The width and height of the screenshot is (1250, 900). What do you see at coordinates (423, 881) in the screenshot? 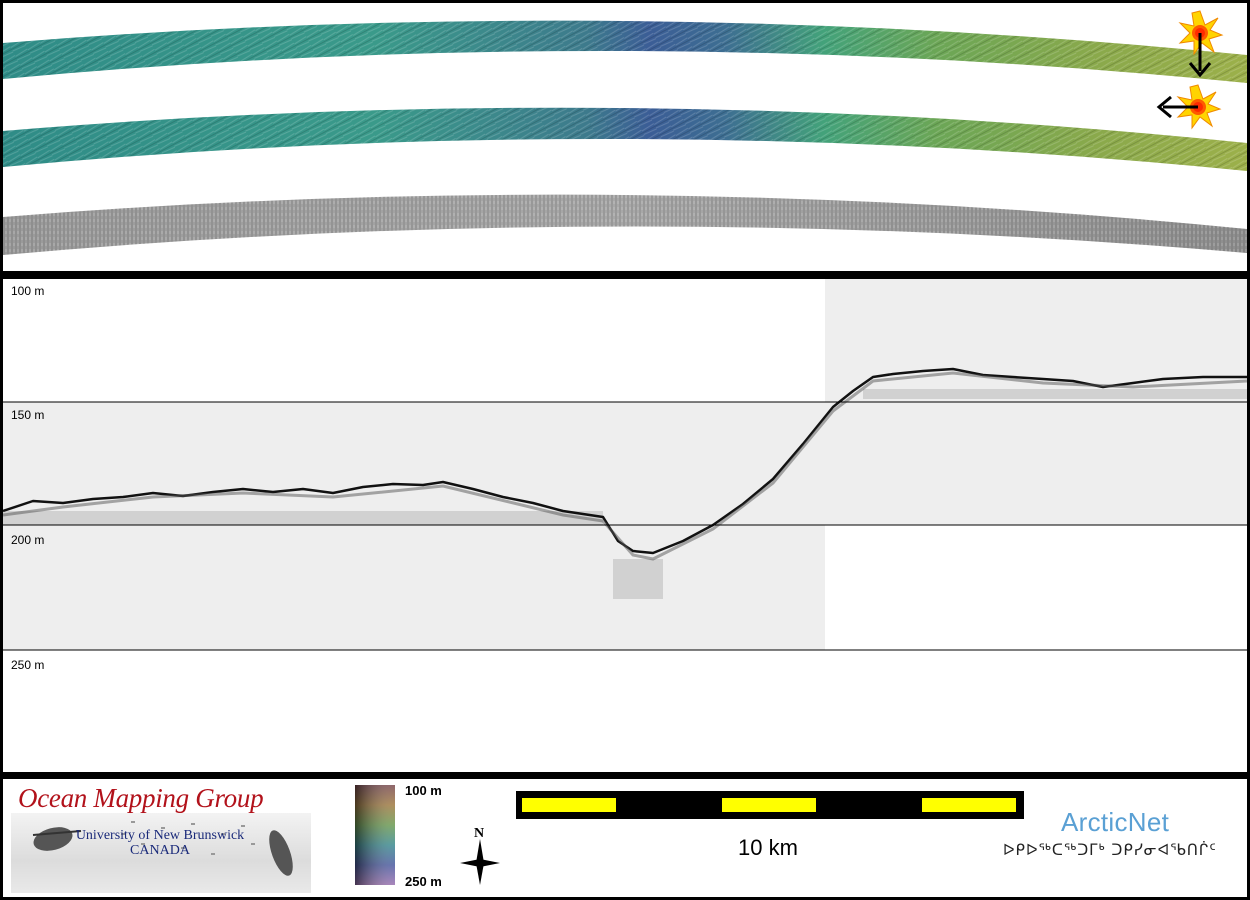
I see `colorbar-bottom-label: 250 m` at bounding box center [423, 881].